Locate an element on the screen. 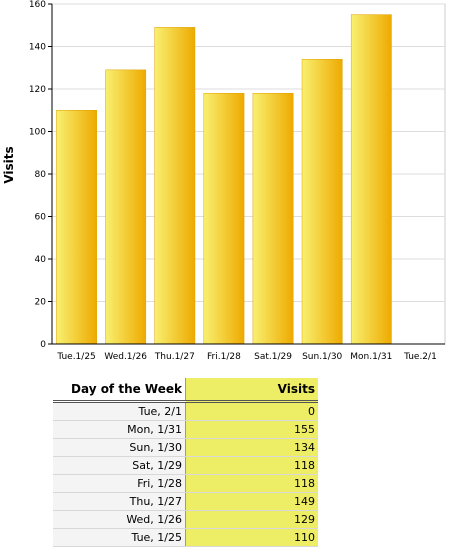 The width and height of the screenshot is (450, 560). table-row: Mon, 1/31 155 is located at coordinates (185, 429).